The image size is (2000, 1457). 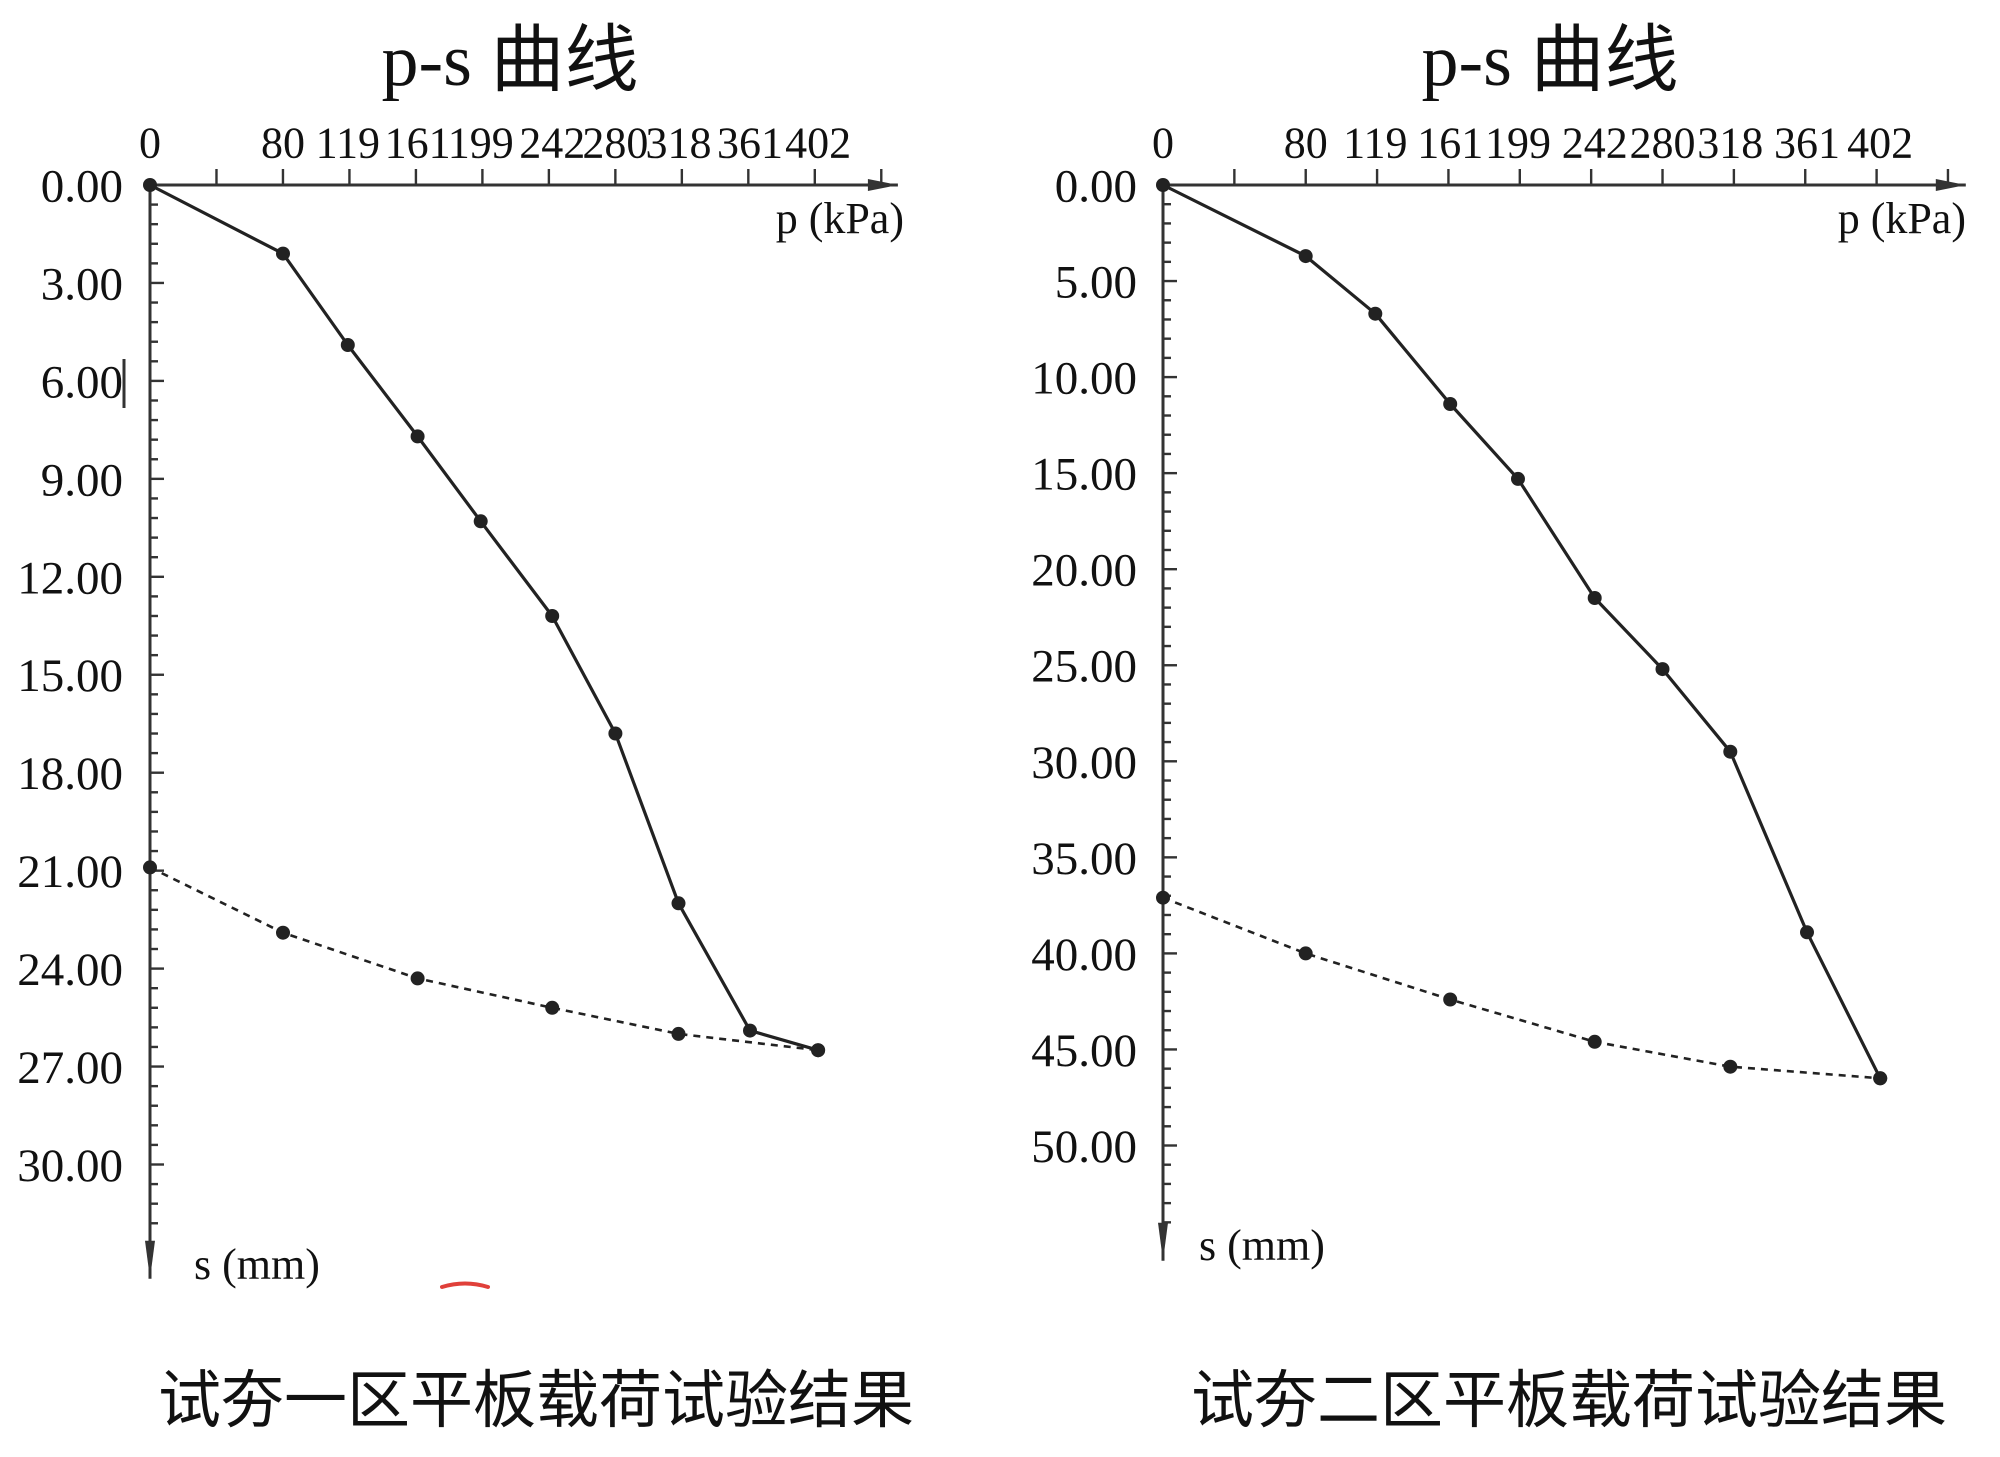 What do you see at coordinates (536, 1401) in the screenshot?
I see `chart-caption: 试夯一区平板载荷试验结果` at bounding box center [536, 1401].